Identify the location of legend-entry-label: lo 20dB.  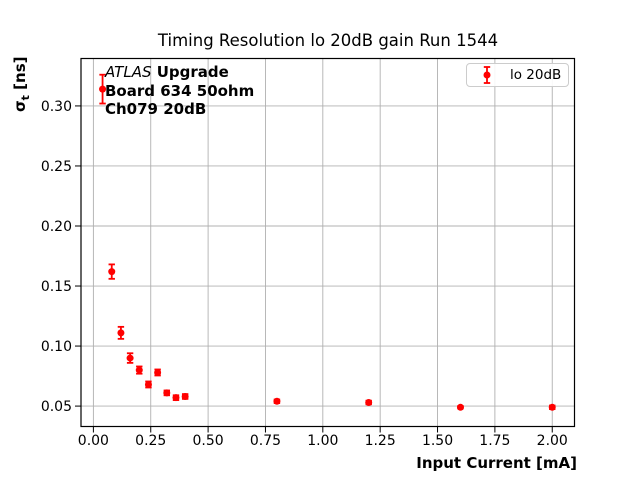
(536, 75).